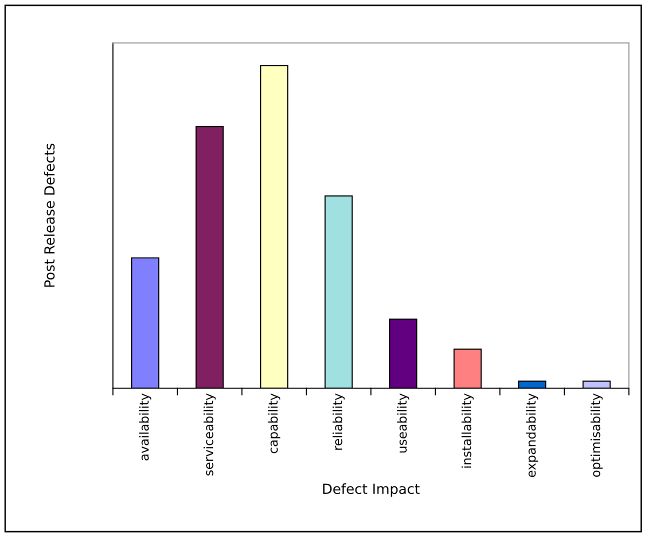 This screenshot has width=649, height=537. What do you see at coordinates (210, 434) in the screenshot?
I see `x-tick-label: serviceability` at bounding box center [210, 434].